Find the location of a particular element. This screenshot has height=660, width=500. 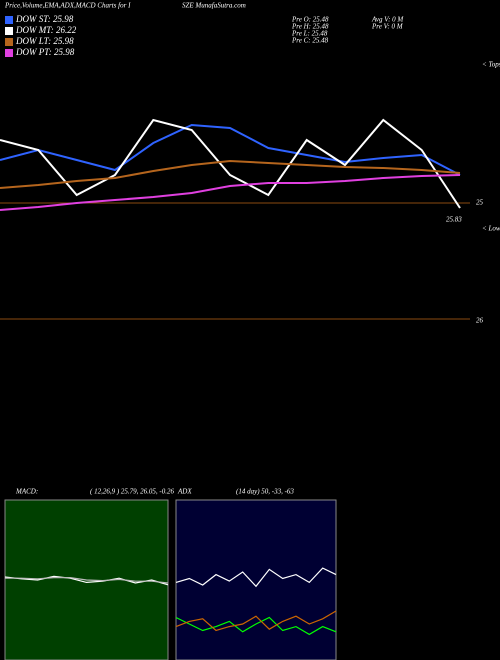

annotation: 26 is located at coordinates (480, 321).